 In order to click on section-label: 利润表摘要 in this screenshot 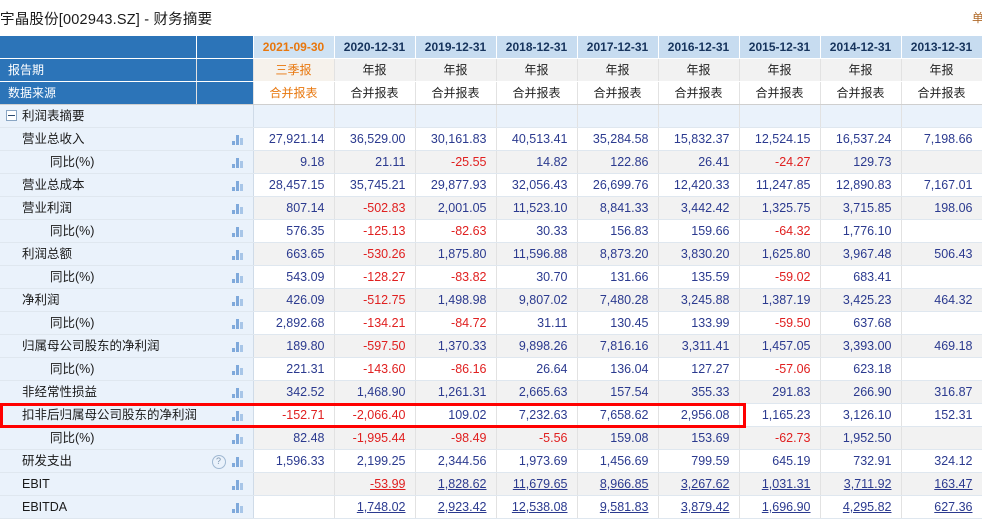, I will do `click(98, 116)`.